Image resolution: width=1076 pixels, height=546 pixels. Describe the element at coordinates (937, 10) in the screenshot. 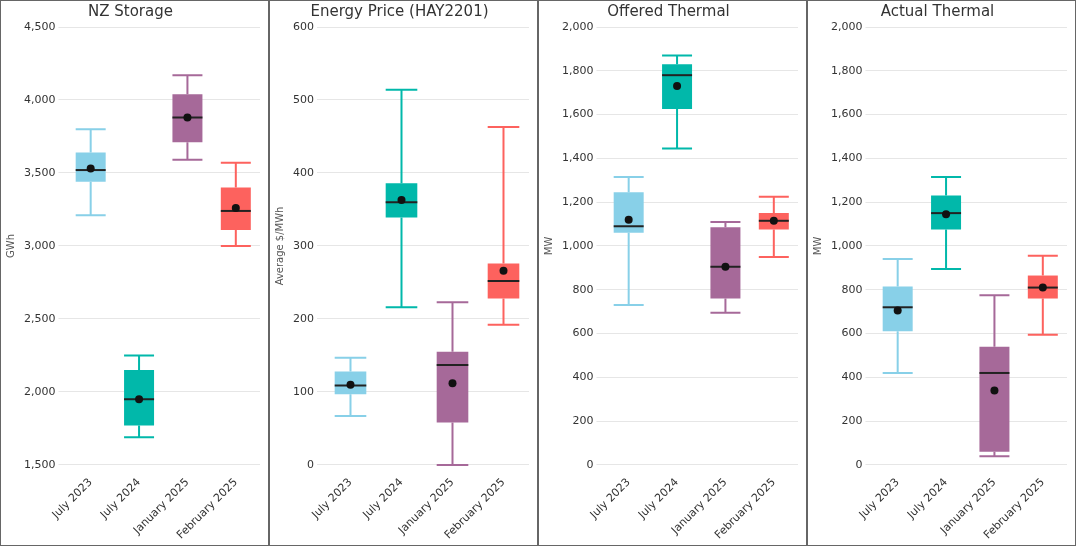

I see `chart-title: Actual Thermal` at that location.